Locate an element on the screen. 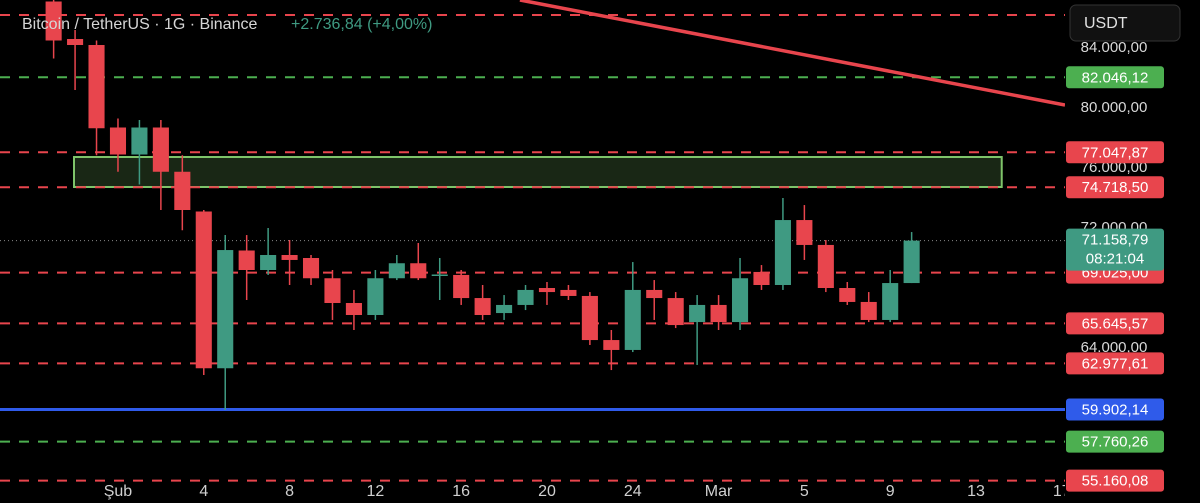 The width and height of the screenshot is (1200, 503). currency-button: USDT is located at coordinates (1125, 23).